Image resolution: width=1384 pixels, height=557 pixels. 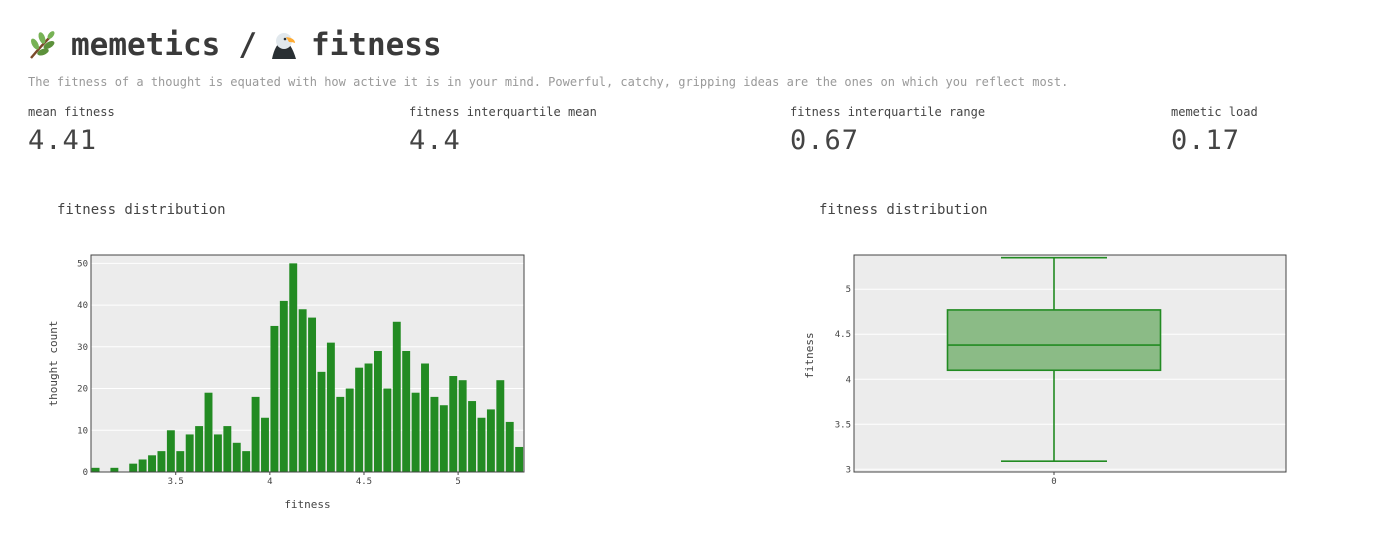 I want to click on y-tick-label: 4, so click(x=848, y=380).